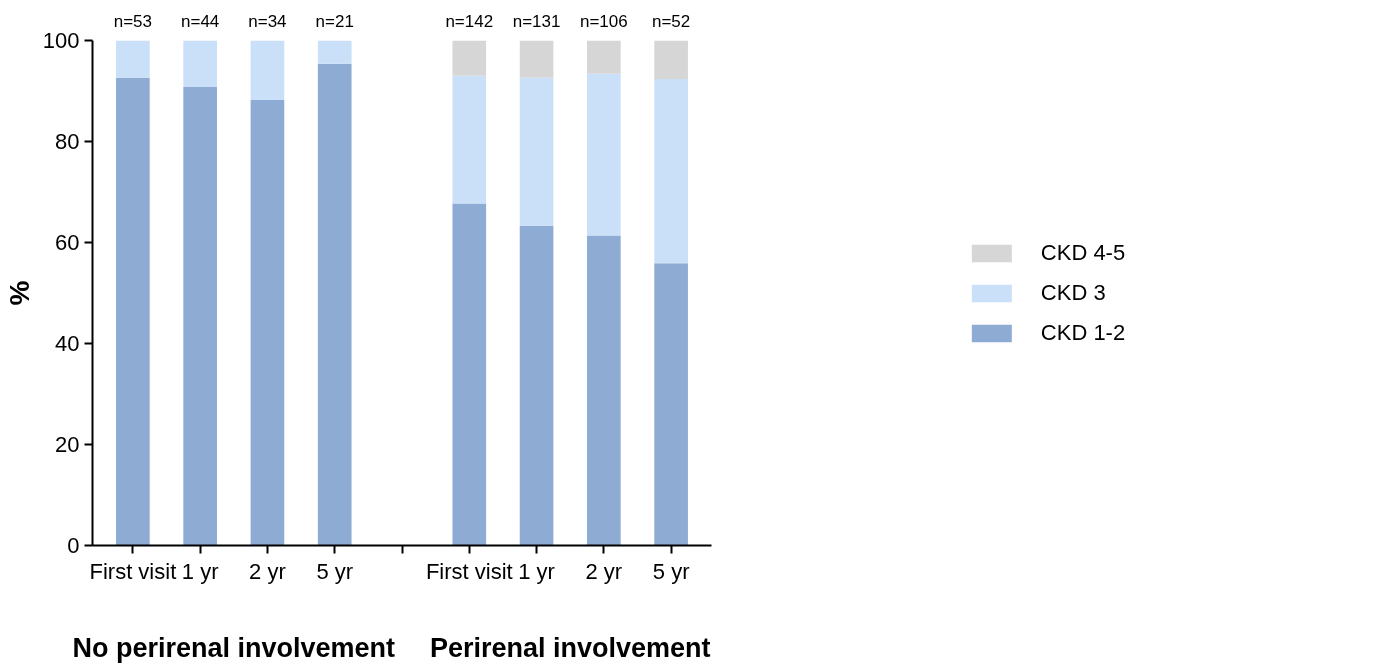  I want to click on text: n=52, so click(671, 21).